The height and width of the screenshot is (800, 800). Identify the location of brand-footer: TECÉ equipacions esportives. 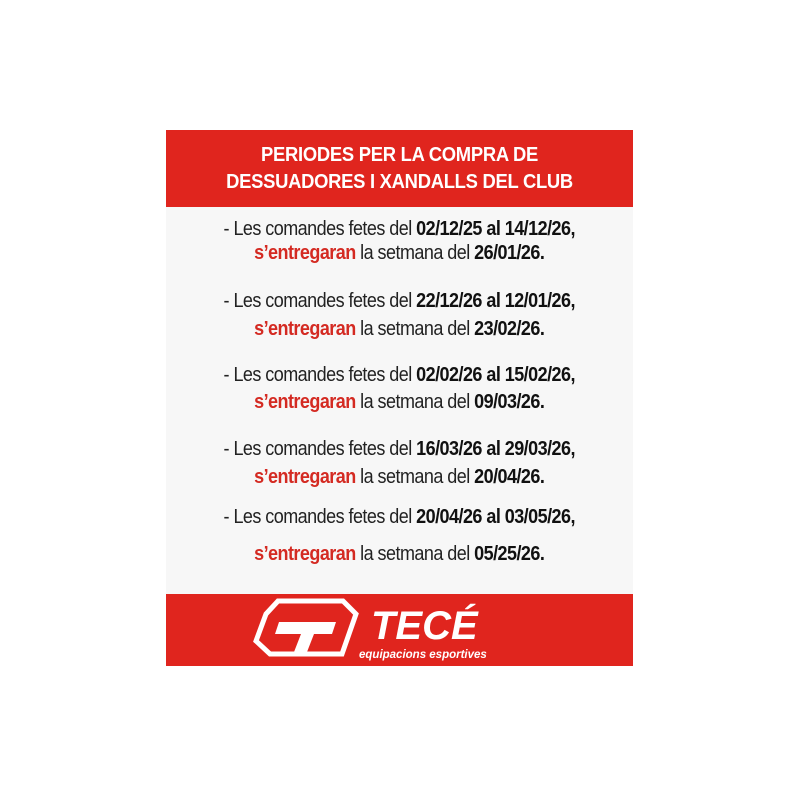
(399, 630).